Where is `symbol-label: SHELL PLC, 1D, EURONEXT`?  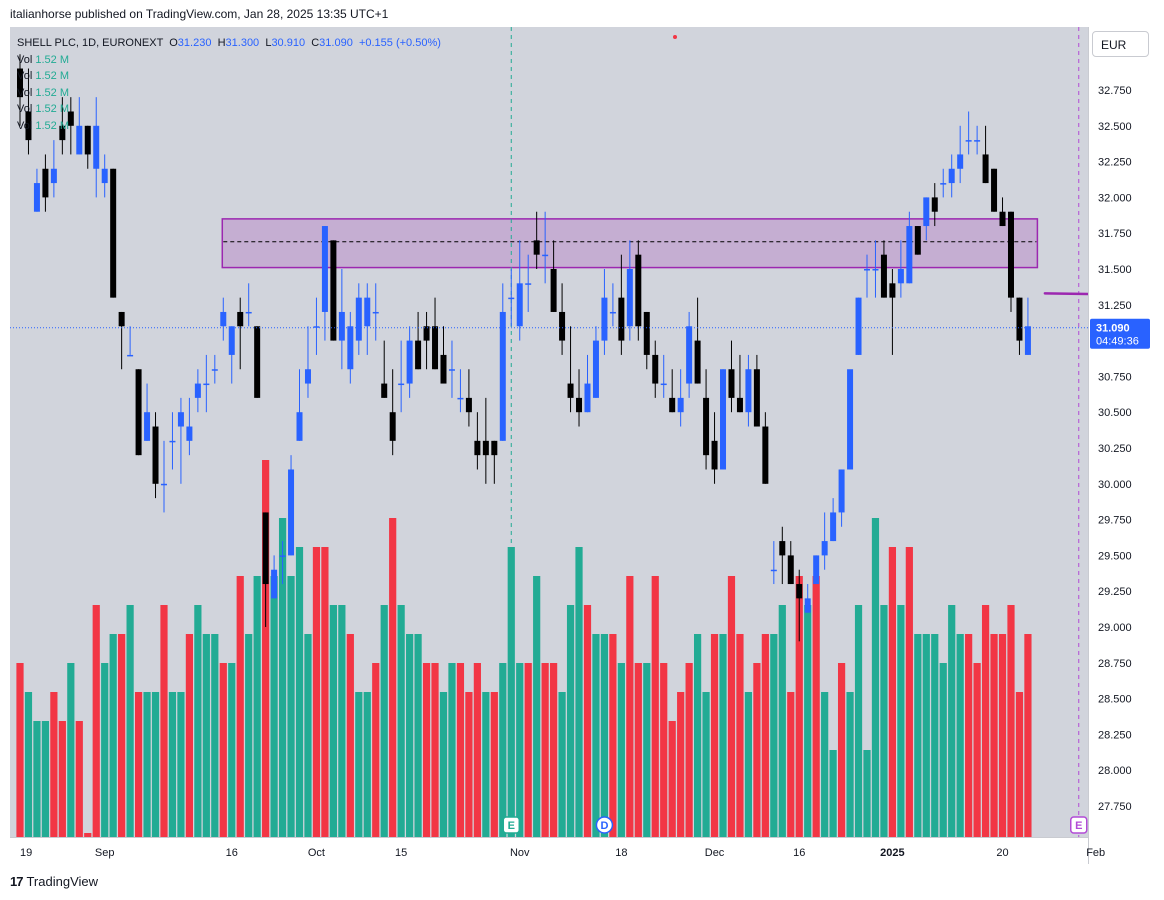 symbol-label: SHELL PLC, 1D, EURONEXT is located at coordinates (90, 43).